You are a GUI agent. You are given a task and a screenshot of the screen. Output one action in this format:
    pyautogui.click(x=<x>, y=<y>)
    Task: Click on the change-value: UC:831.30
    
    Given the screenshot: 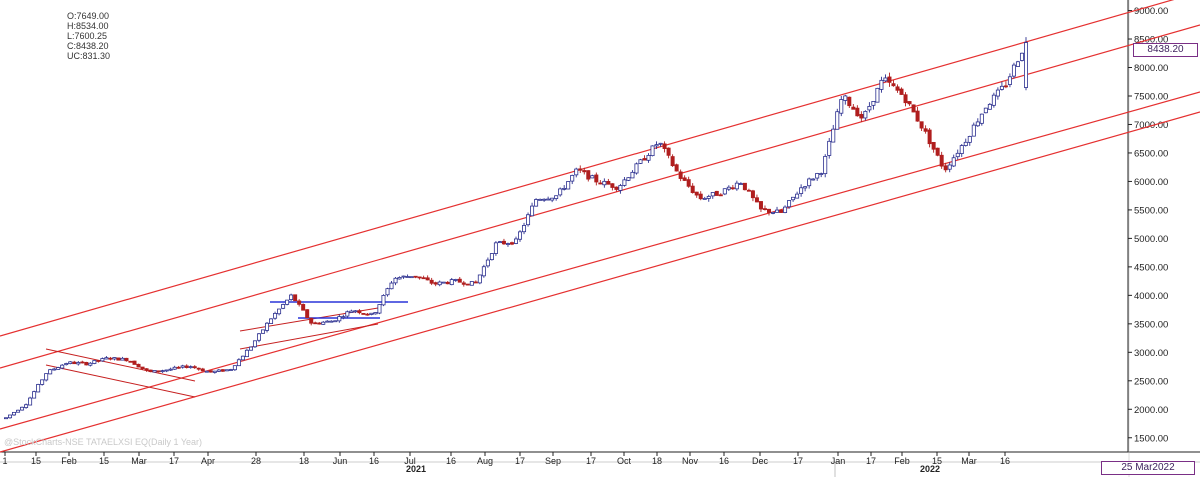 What is the action you would take?
    pyautogui.click(x=89, y=56)
    